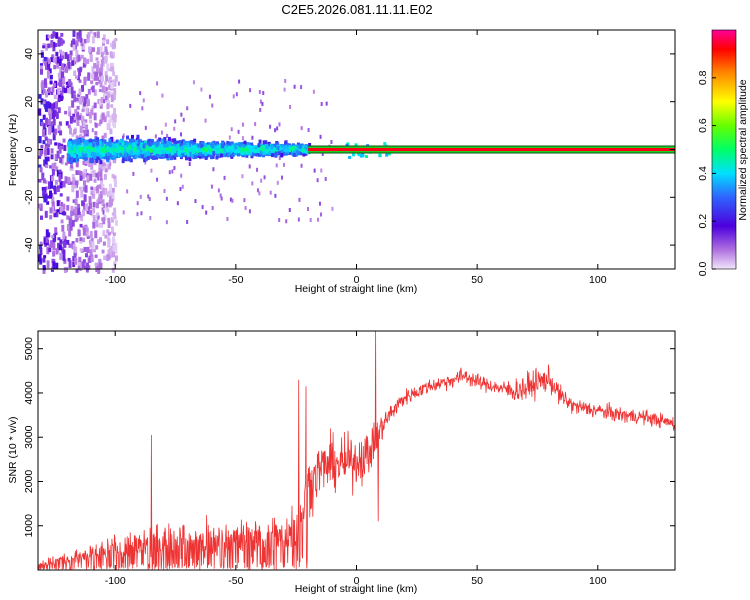  What do you see at coordinates (29, 244) in the screenshot?
I see `y-tick-label: -40` at bounding box center [29, 244].